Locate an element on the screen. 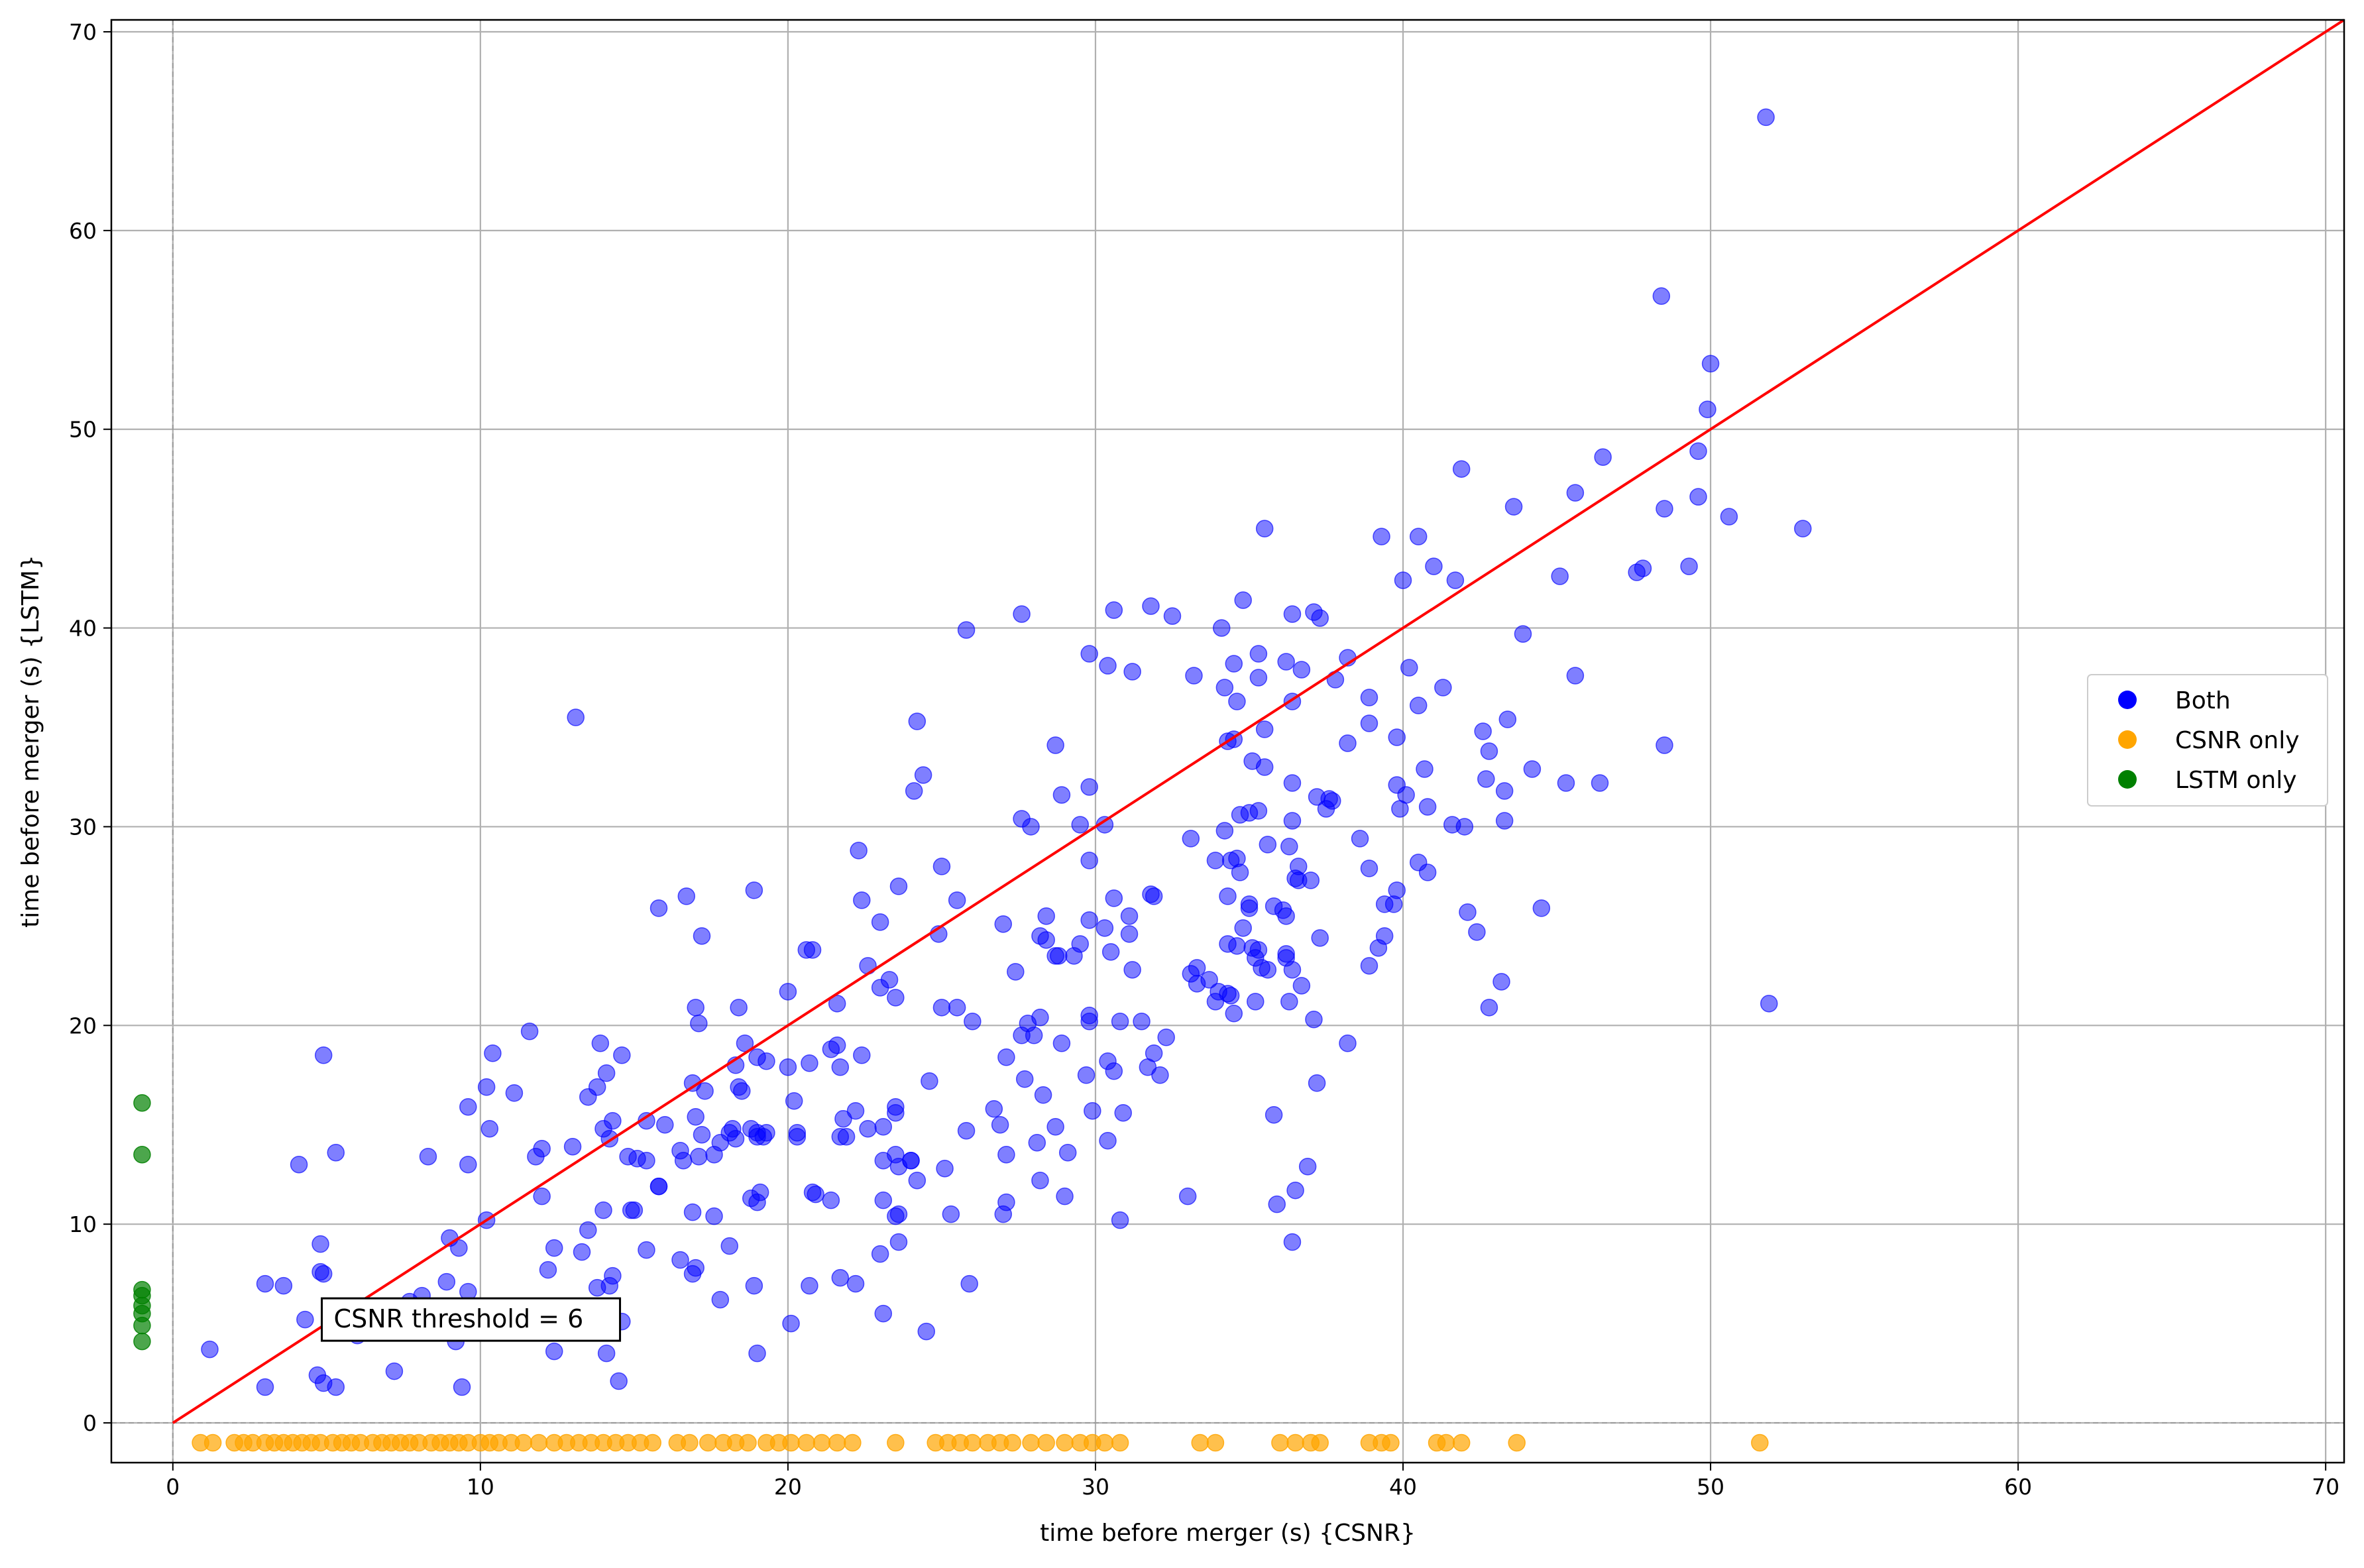 The width and height of the screenshot is (2364, 1568). x-tick-label: 0 is located at coordinates (173, 1487).